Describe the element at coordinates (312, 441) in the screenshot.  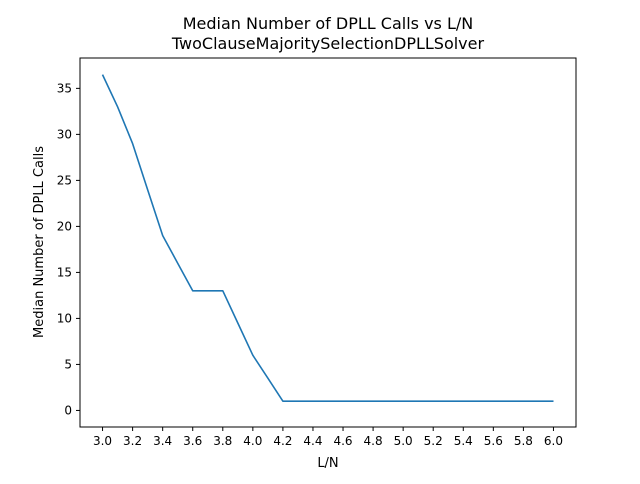
I see `x-tick-label: 4.4` at that location.